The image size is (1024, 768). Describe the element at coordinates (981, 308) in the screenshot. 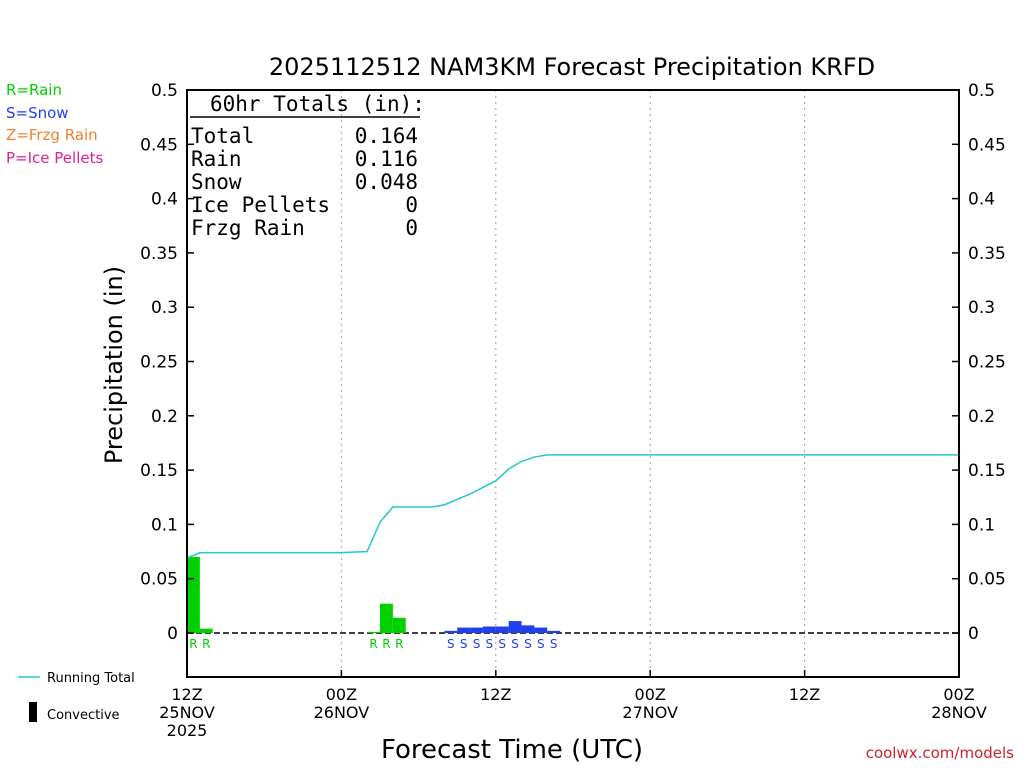

I see `y-tick-label-right: 0.3` at that location.